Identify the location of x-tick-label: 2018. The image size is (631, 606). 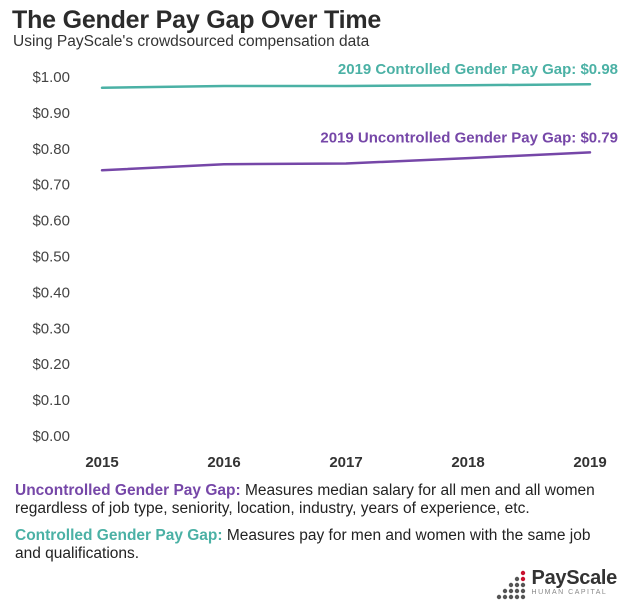
(467, 462).